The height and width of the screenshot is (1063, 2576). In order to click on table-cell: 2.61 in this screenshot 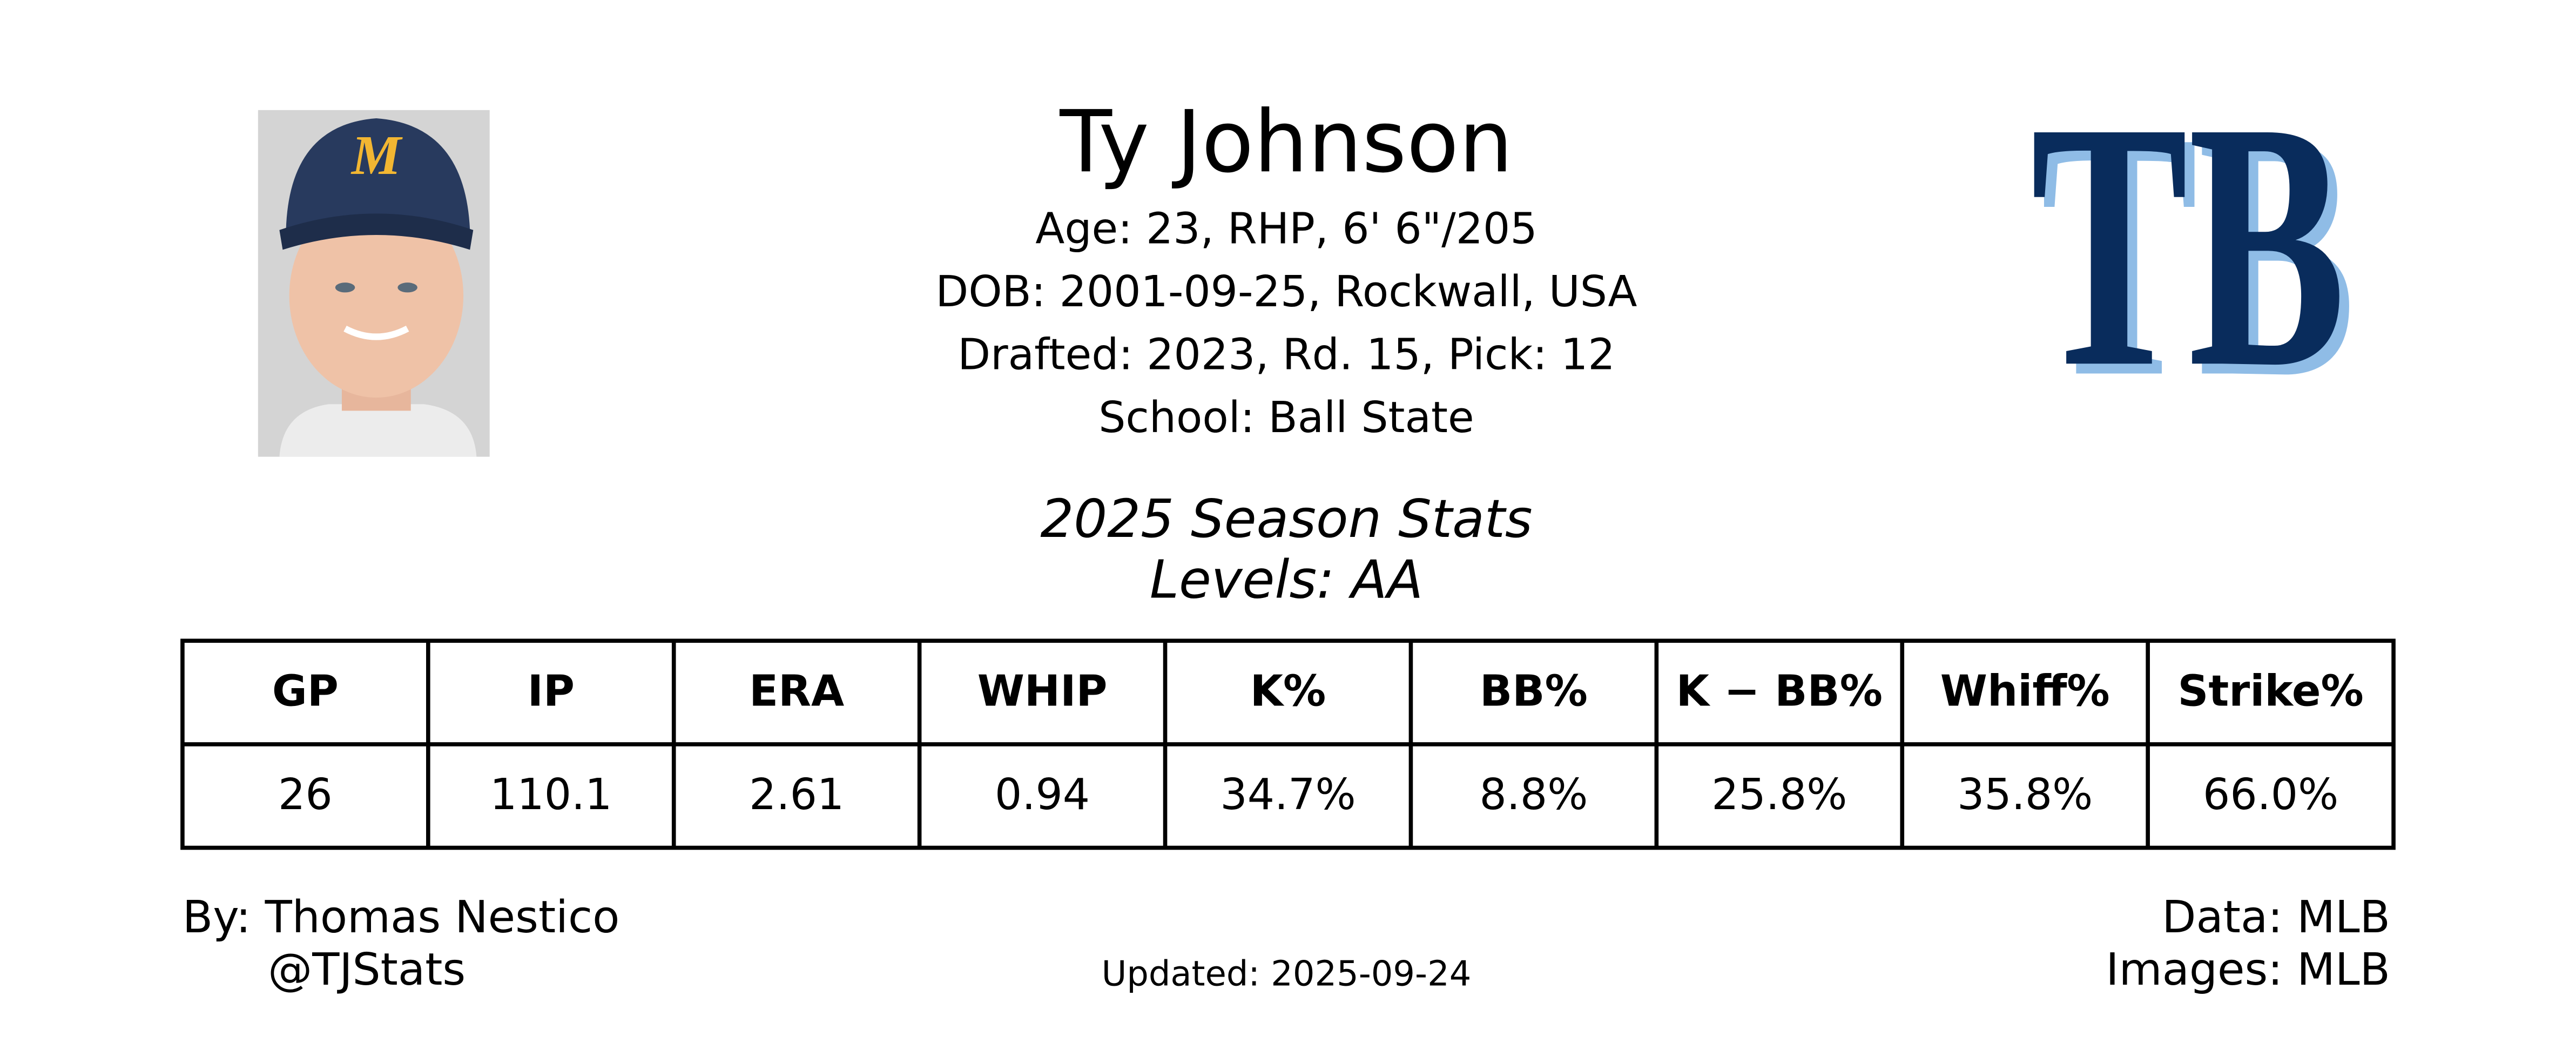, I will do `click(796, 794)`.